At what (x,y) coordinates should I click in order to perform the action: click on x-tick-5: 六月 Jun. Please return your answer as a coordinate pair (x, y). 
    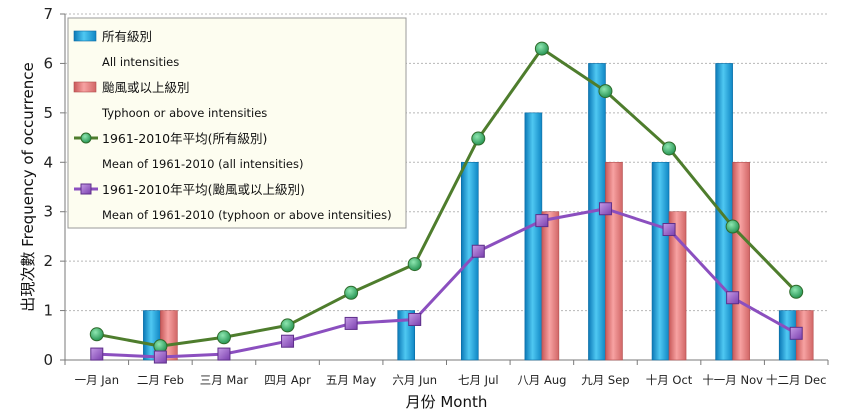
    Looking at the image, I should click on (414, 380).